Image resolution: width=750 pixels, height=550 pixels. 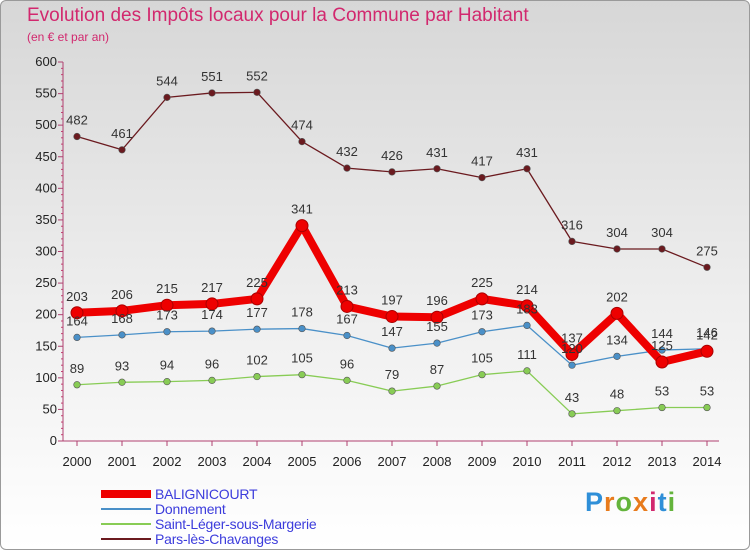 What do you see at coordinates (572, 461) in the screenshot?
I see `x-tick-label: 2011` at bounding box center [572, 461].